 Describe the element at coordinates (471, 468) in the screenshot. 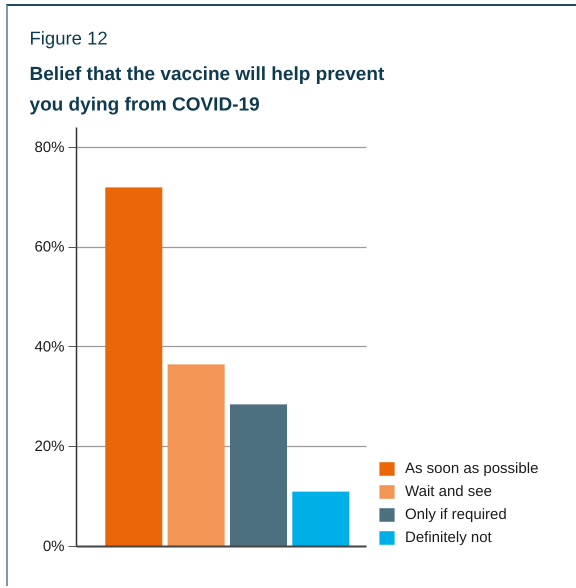

I see `legend-label: As soon as possible` at that location.